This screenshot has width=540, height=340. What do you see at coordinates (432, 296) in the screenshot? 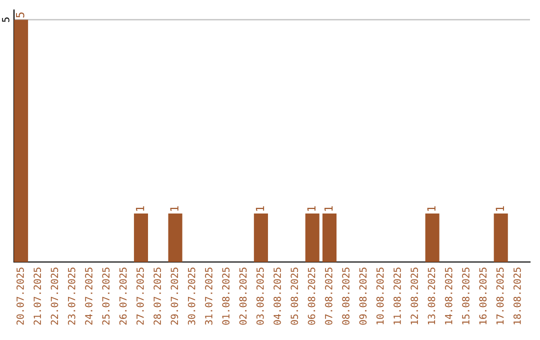
I see `x-tick-label: 13.08.2025` at bounding box center [432, 296].